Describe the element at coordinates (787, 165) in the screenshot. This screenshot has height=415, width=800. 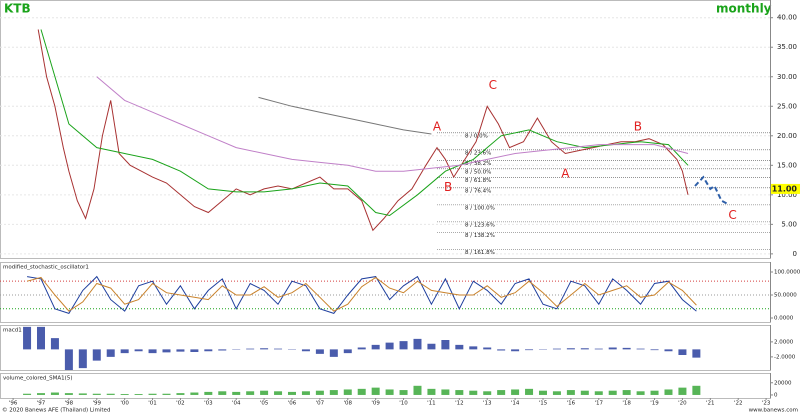
I see `y-tick-label: 15.00` at that location.